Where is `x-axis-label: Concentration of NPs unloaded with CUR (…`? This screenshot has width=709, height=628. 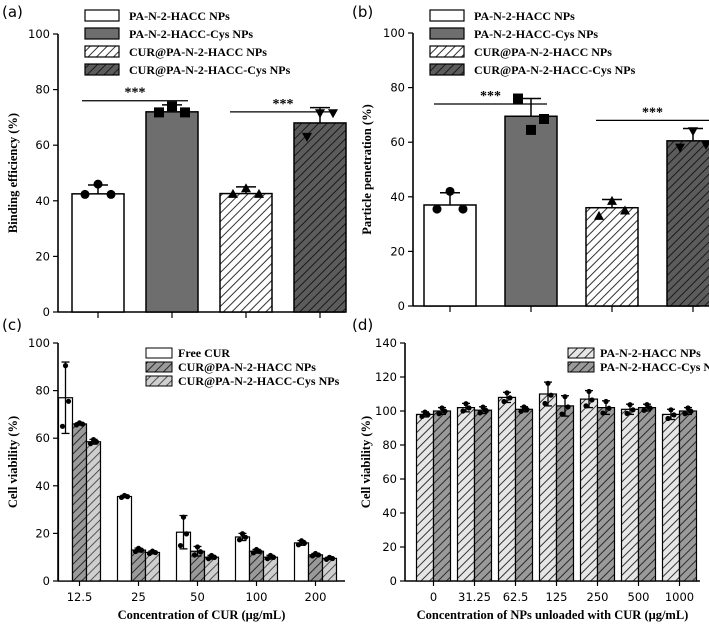
x-axis-label: Concentration of NPs unloaded with CUR (… is located at coordinates (553, 615).